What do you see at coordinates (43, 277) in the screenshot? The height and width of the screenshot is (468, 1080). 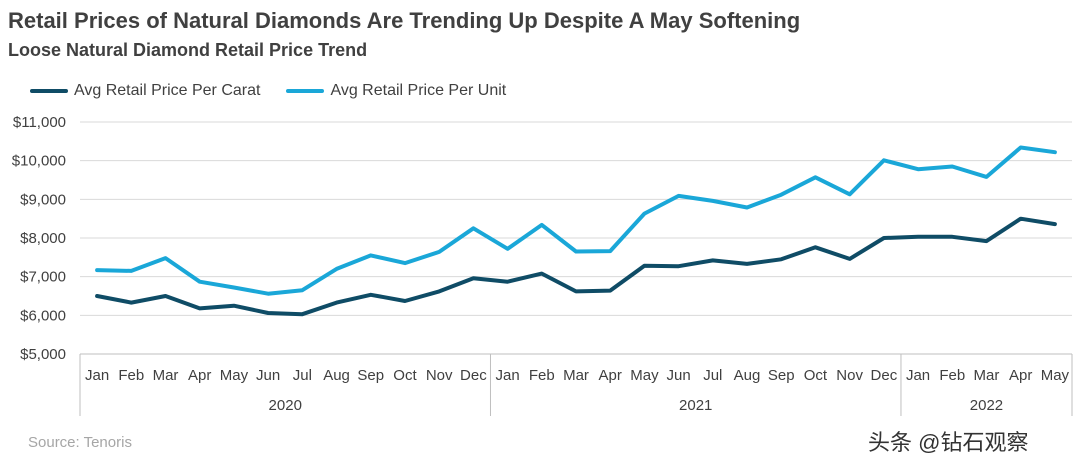 I see `y-tick-label: $7,000` at bounding box center [43, 277].